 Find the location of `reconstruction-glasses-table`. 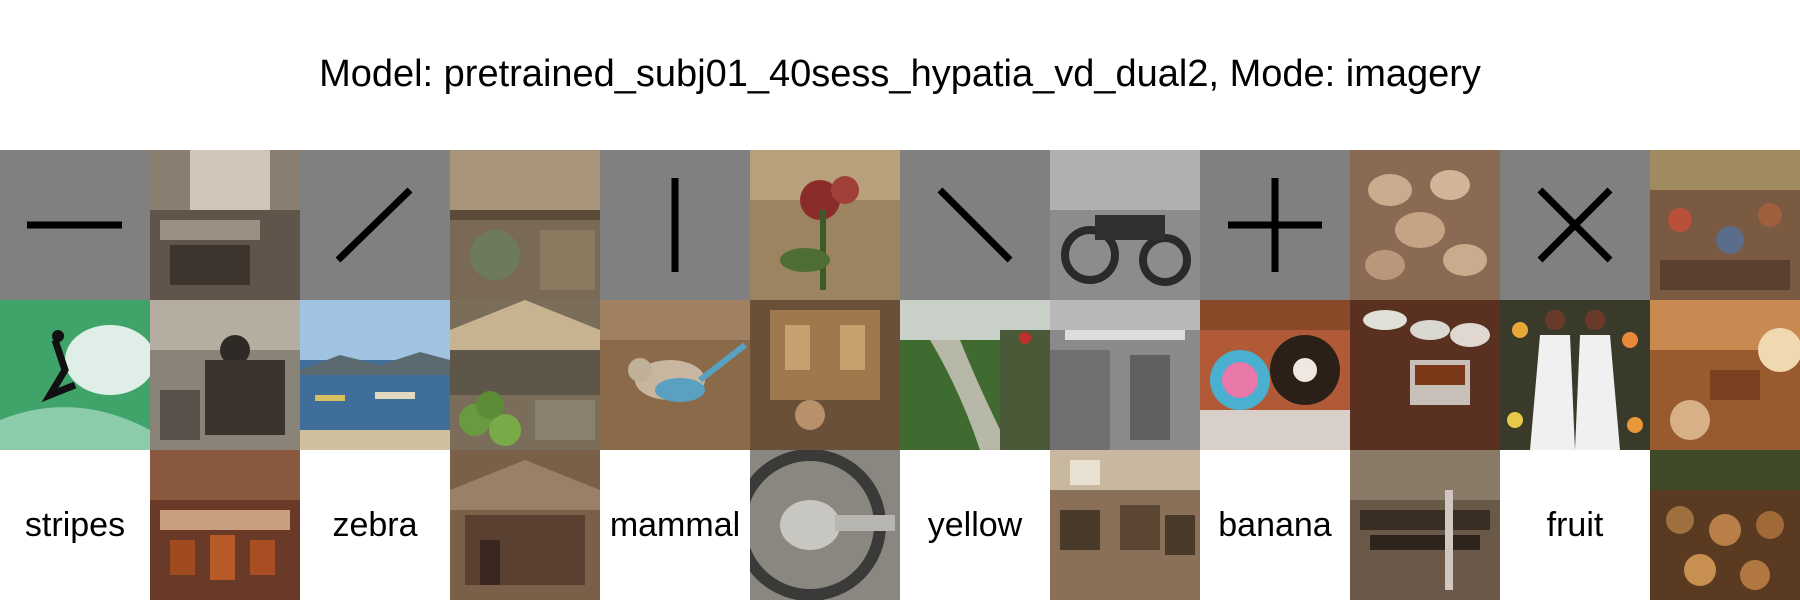

reconstruction-glasses-table is located at coordinates (225, 525).